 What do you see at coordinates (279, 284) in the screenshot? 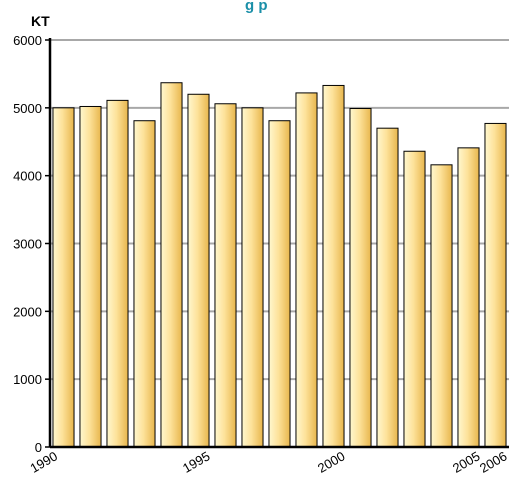
I see `bar-1998` at bounding box center [279, 284].